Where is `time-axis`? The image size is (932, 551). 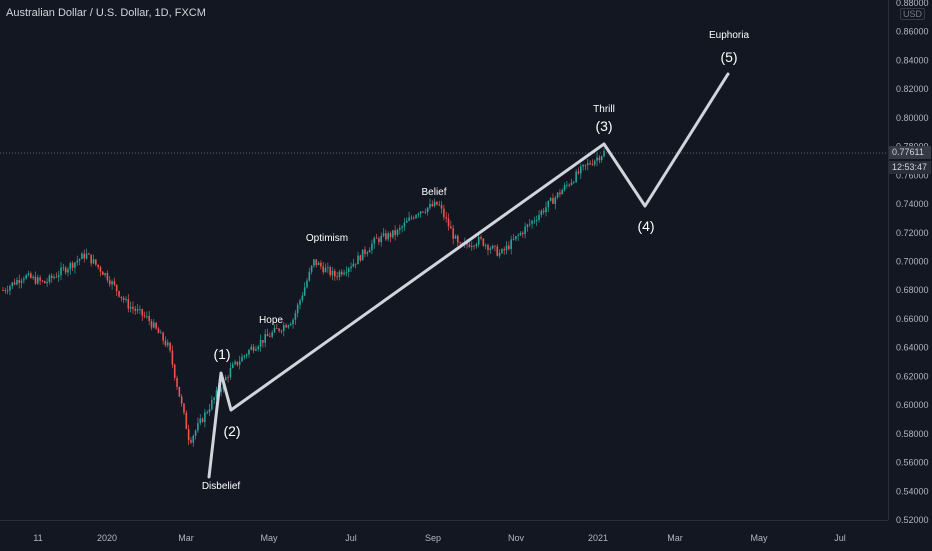 time-axis is located at coordinates (444, 535).